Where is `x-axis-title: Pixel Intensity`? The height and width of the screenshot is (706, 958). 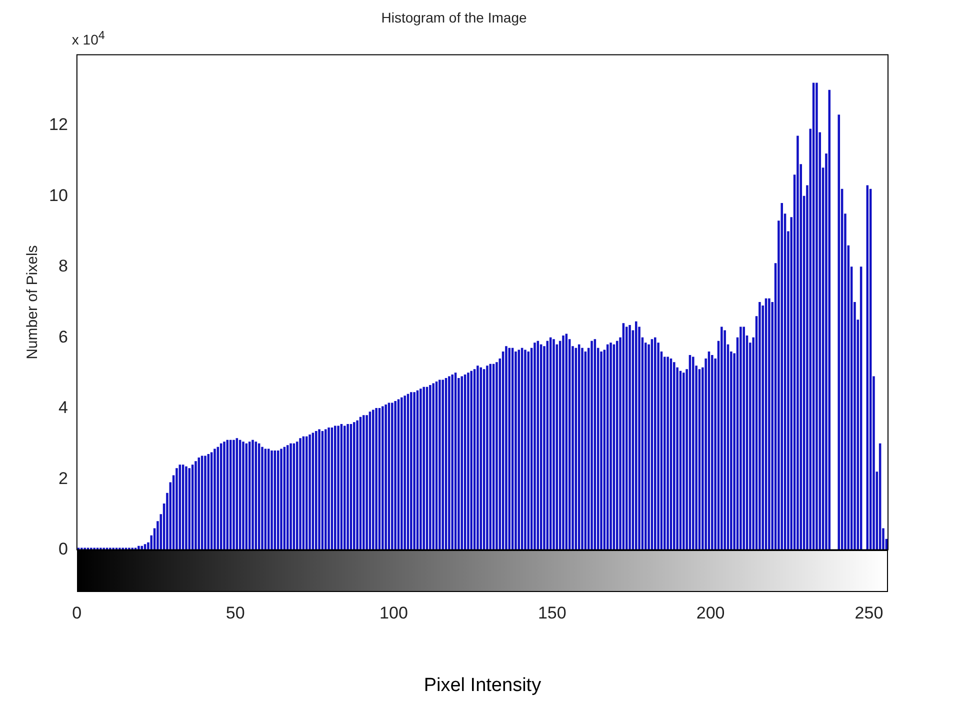
x-axis-title: Pixel Intensity is located at coordinates (483, 685).